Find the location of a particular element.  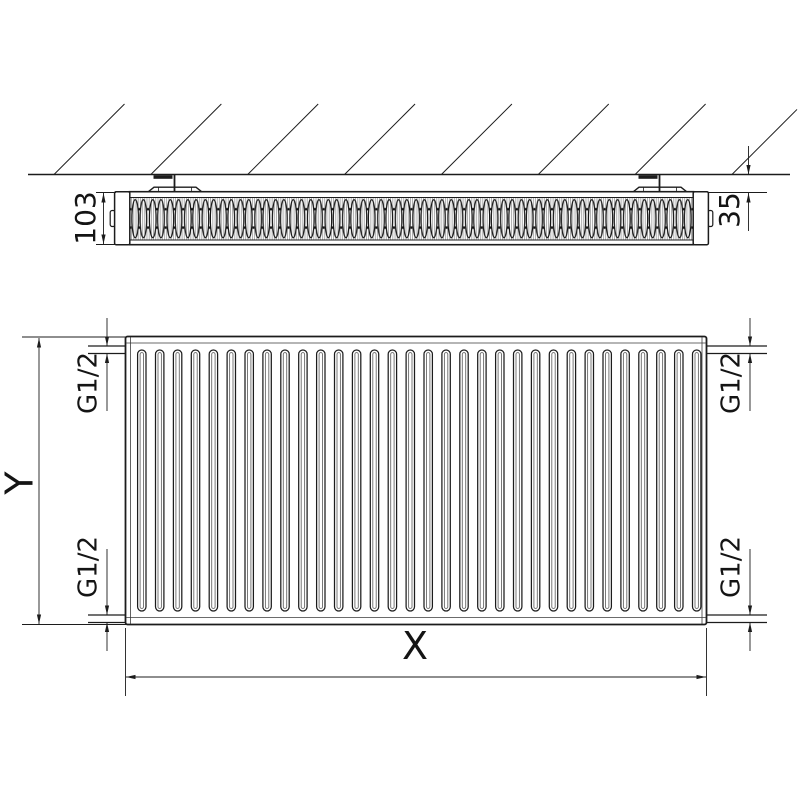

dimension-connection-bottom-right: G1/2 is located at coordinates (733, 593).